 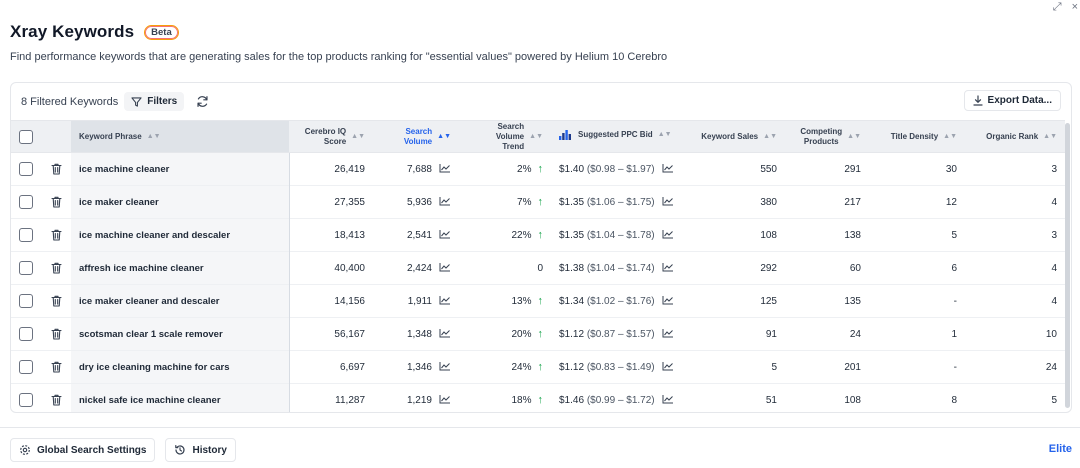 What do you see at coordinates (620, 169) in the screenshot?
I see `ppc-bid-range: ($0.98 – $1.97)` at bounding box center [620, 169].